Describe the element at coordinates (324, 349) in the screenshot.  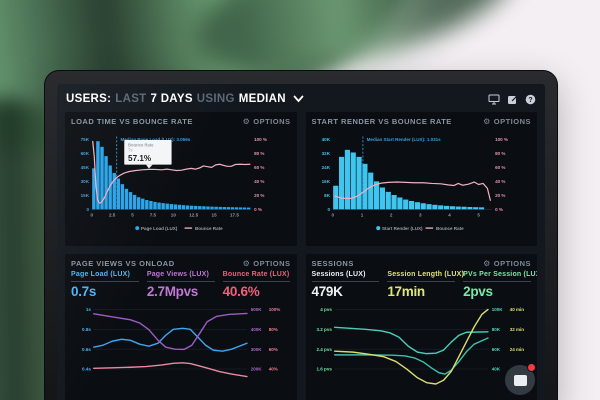
I see `svg-text: 2.4 pvs` at that location.